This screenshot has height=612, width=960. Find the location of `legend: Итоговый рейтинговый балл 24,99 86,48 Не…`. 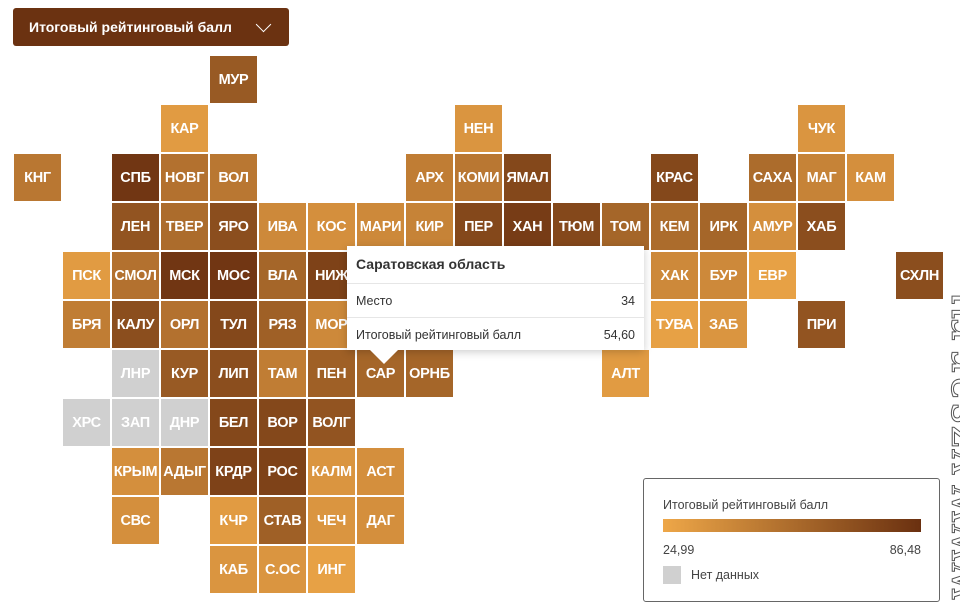

legend: Итоговый рейтинговый балл 24,99 86,48 Не… is located at coordinates (791, 540).